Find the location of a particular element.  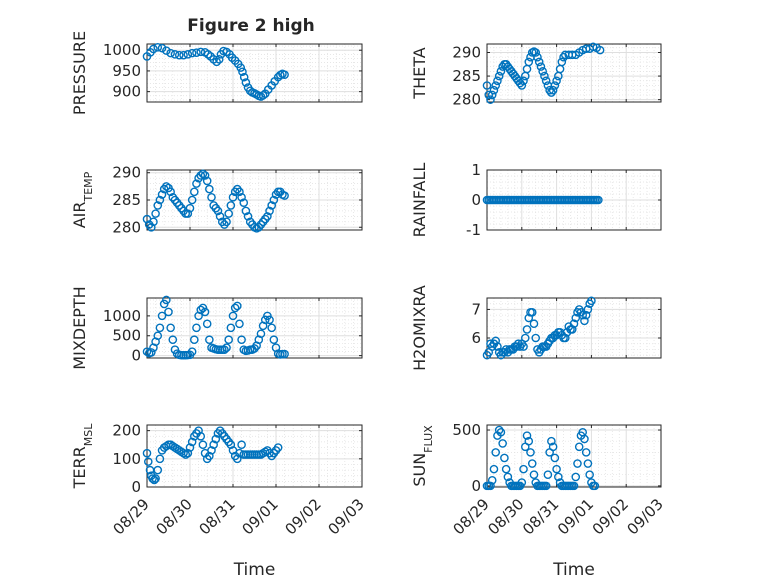

y-axis-label: MIXDEPTH is located at coordinates (79, 327).